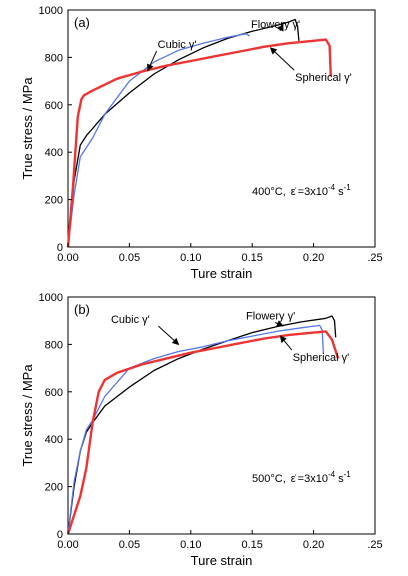  What do you see at coordinates (82, 309) in the screenshot?
I see `panel-label: (b)` at bounding box center [82, 309].